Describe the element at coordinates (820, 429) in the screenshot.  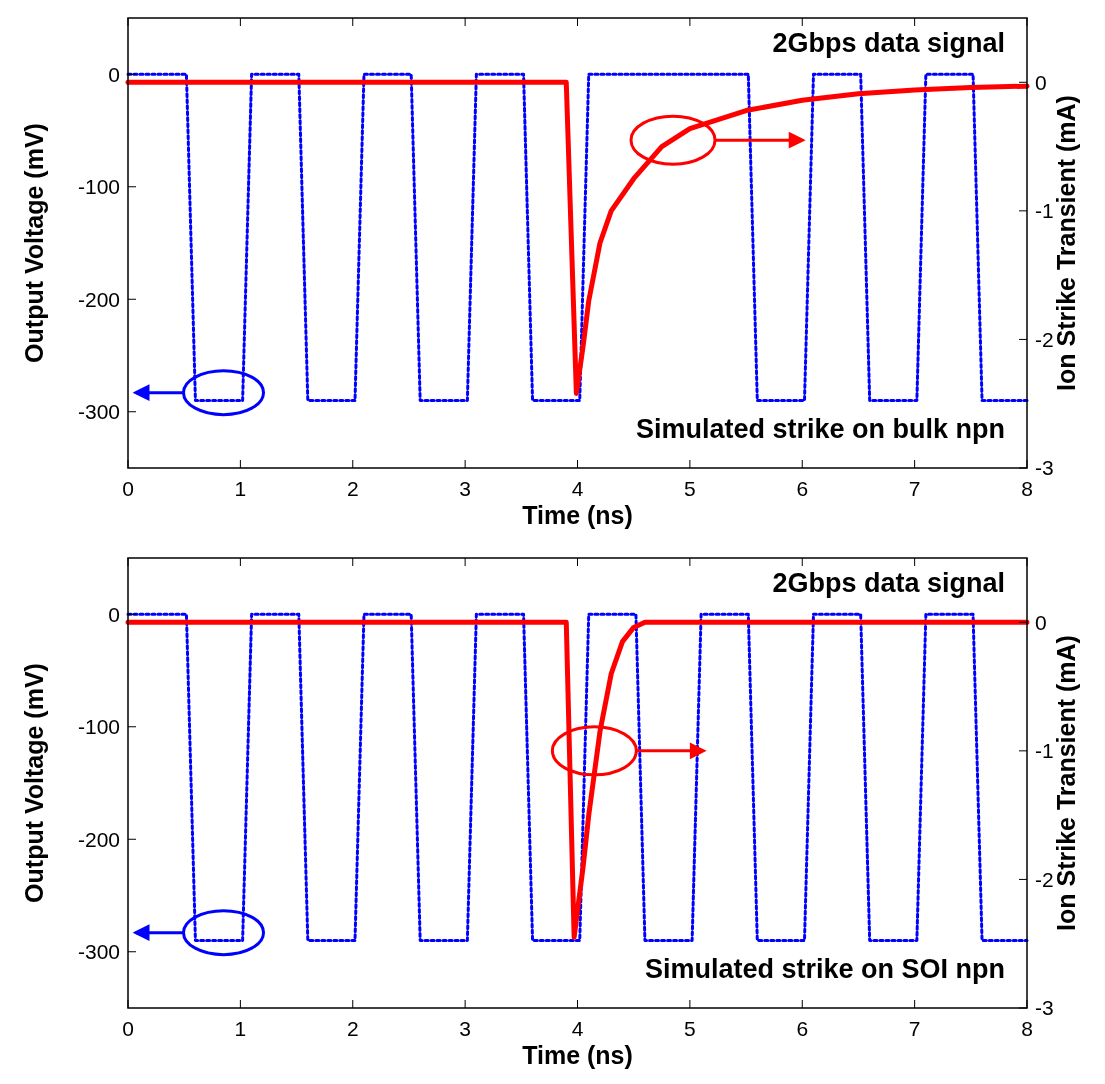
I see `annotation: Simulated strike on bulk npn` at that location.